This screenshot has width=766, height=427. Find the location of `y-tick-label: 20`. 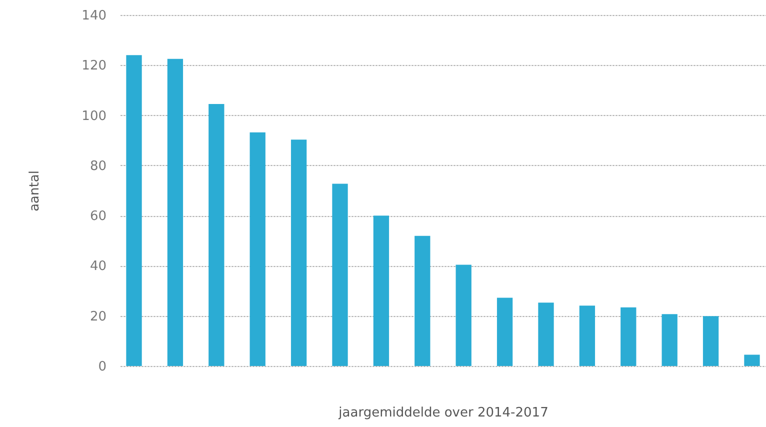

y-tick-label: 20 is located at coordinates (98, 316).